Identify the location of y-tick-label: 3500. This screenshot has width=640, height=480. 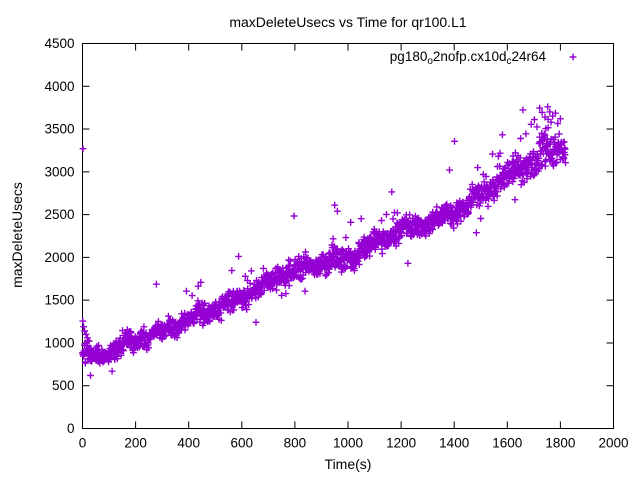
(59, 129).